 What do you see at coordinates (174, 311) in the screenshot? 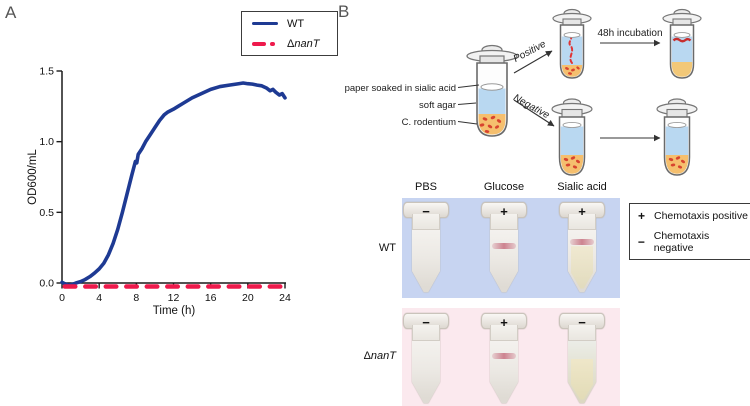
I see `x-axis-title: Time (h)` at bounding box center [174, 311].